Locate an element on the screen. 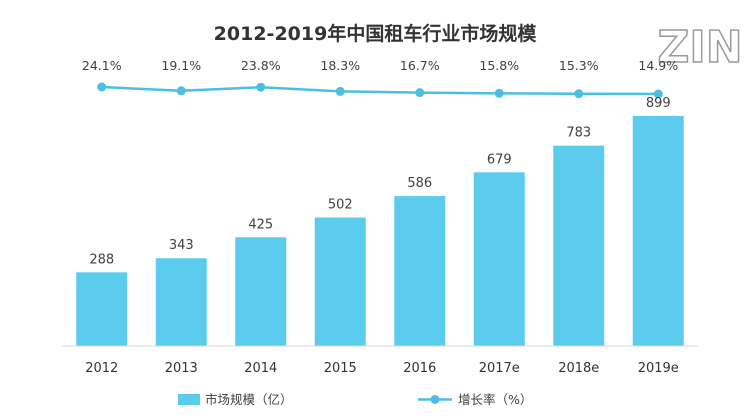 The image size is (750, 420). x-tick-label: 2015 is located at coordinates (340, 368).